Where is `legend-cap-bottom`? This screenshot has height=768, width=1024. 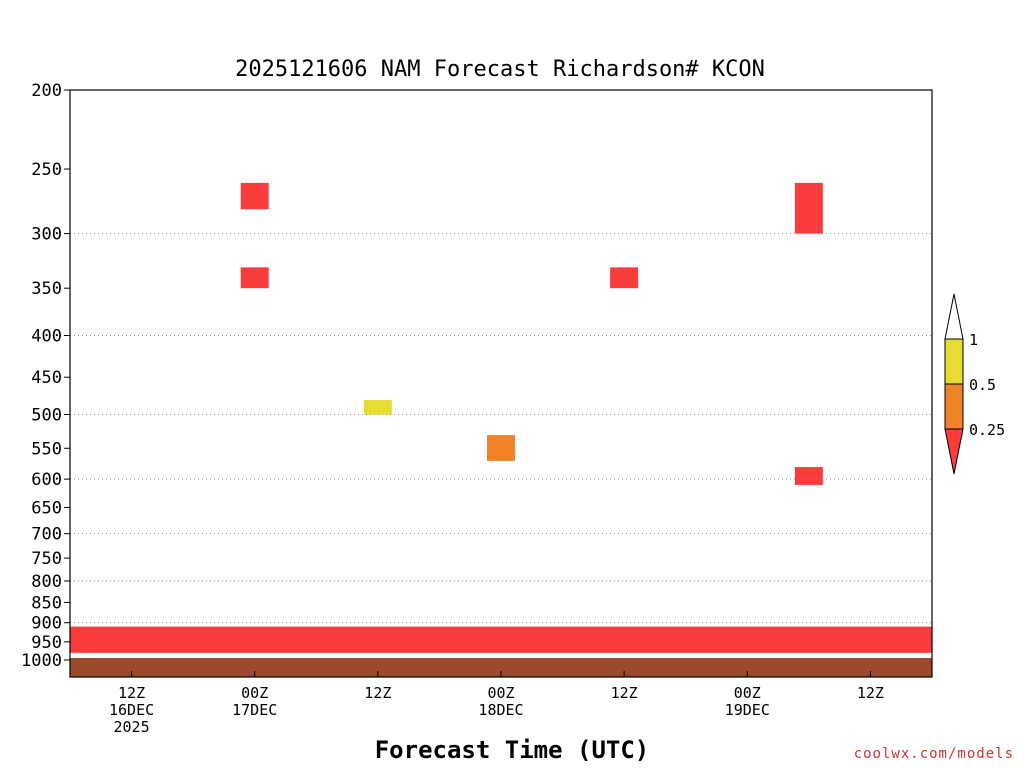 legend-cap-bottom is located at coordinates (954, 451).